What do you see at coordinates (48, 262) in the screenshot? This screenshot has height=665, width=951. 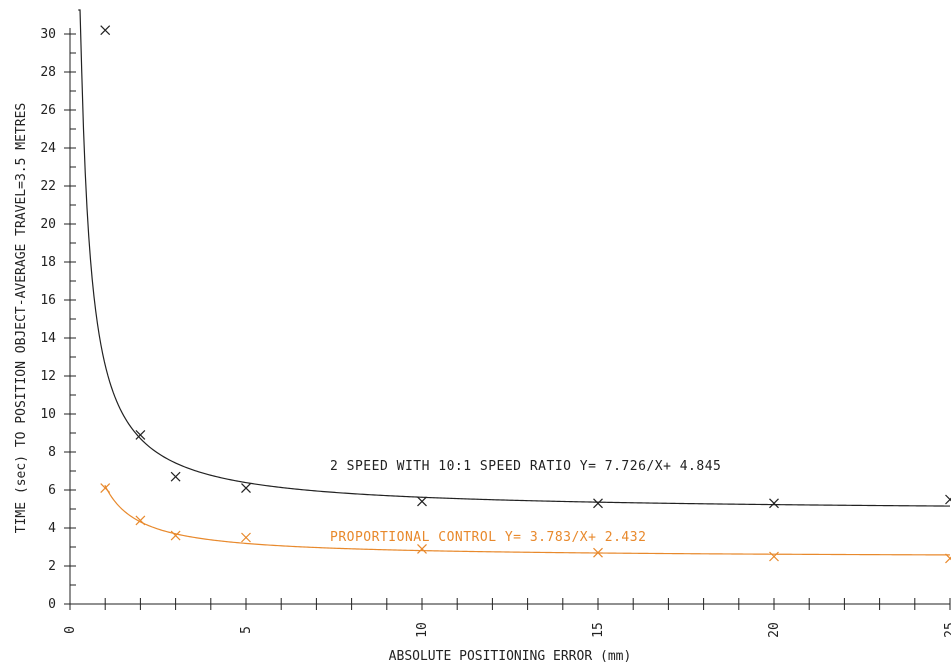 I see `y-tick-label: 18` at bounding box center [48, 262].